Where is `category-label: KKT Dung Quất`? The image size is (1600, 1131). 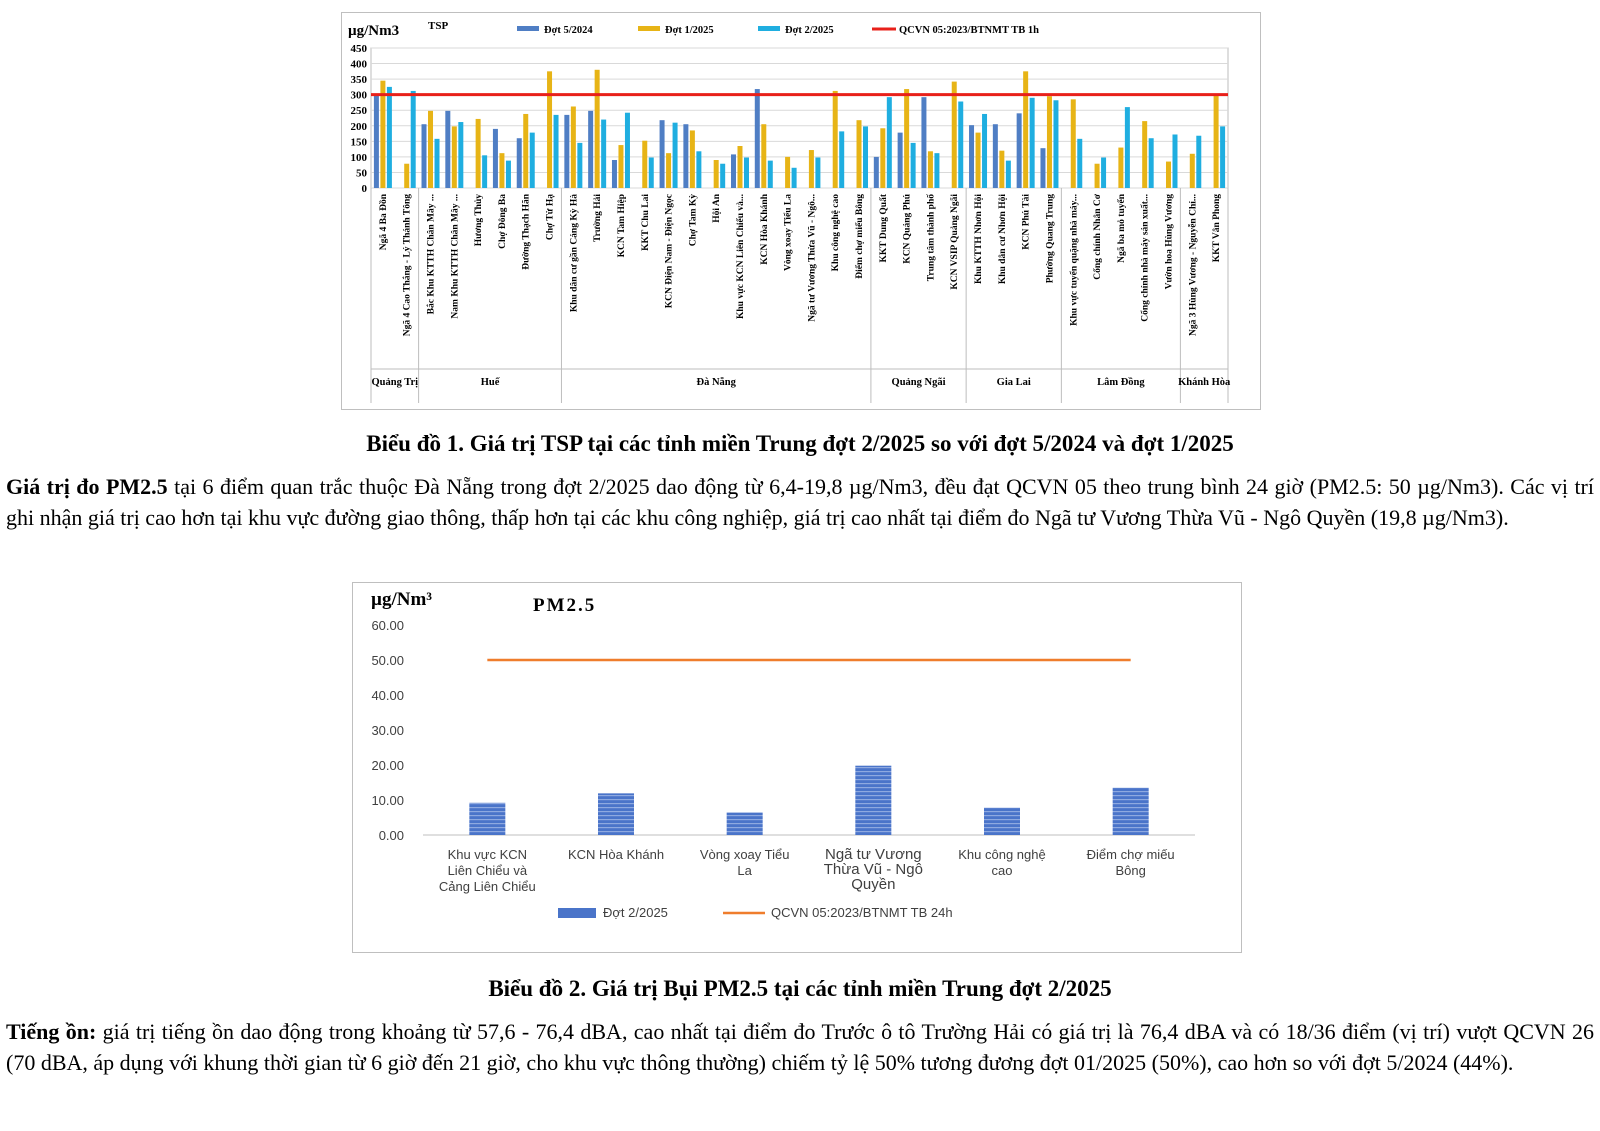 category-label: KKT Dung Quất is located at coordinates (883, 227).